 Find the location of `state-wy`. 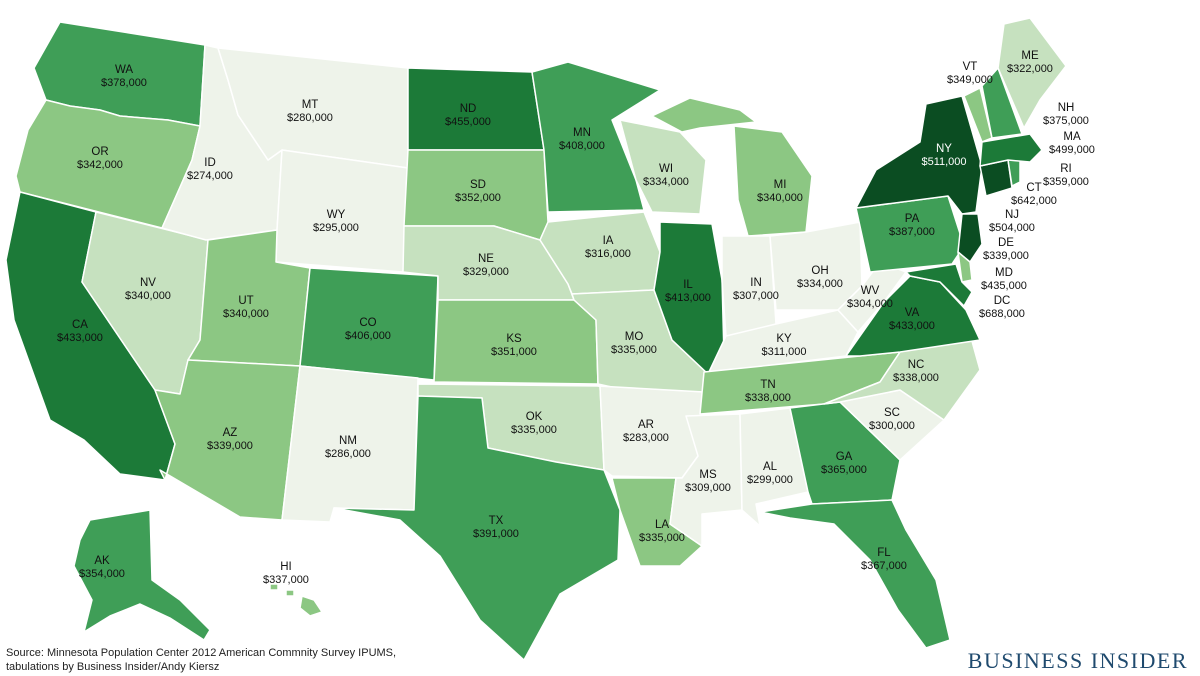

state-wy is located at coordinates (342, 211).